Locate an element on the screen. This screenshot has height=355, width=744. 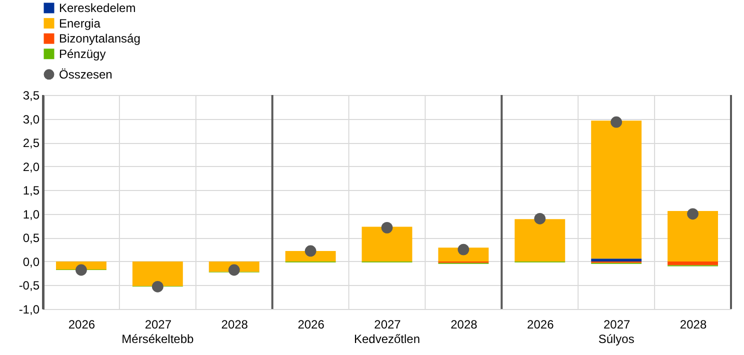
y-tick-label: 3,5 is located at coordinates (31, 95).